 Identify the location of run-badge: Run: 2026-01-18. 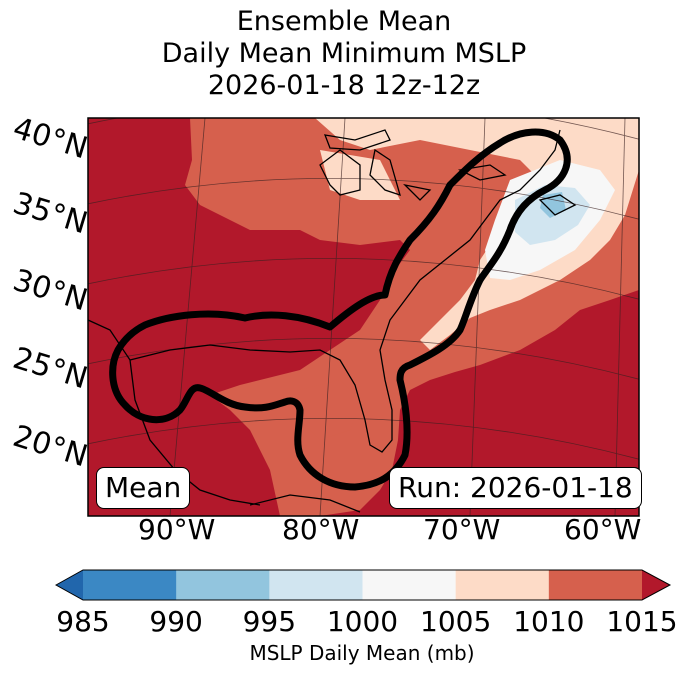
(515, 488).